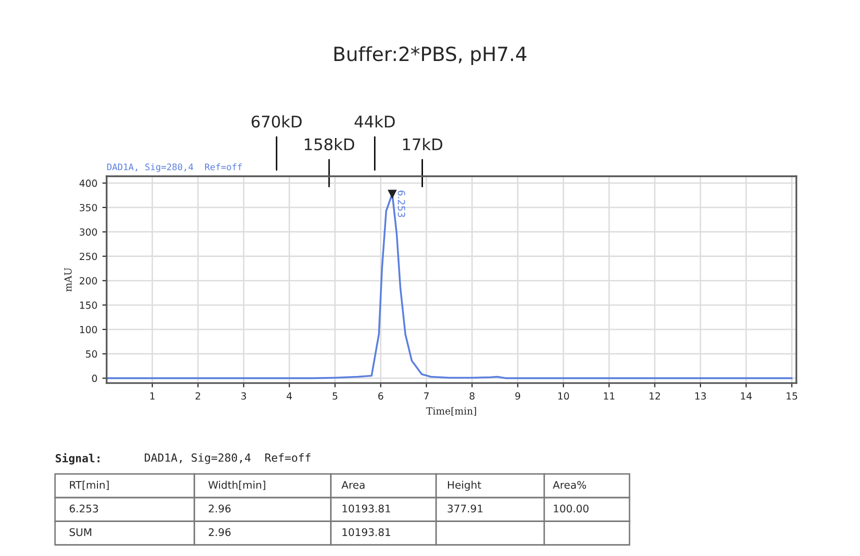 The width and height of the screenshot is (860, 556). What do you see at coordinates (517, 396) in the screenshot?
I see `x-tick-label: 9` at bounding box center [517, 396].